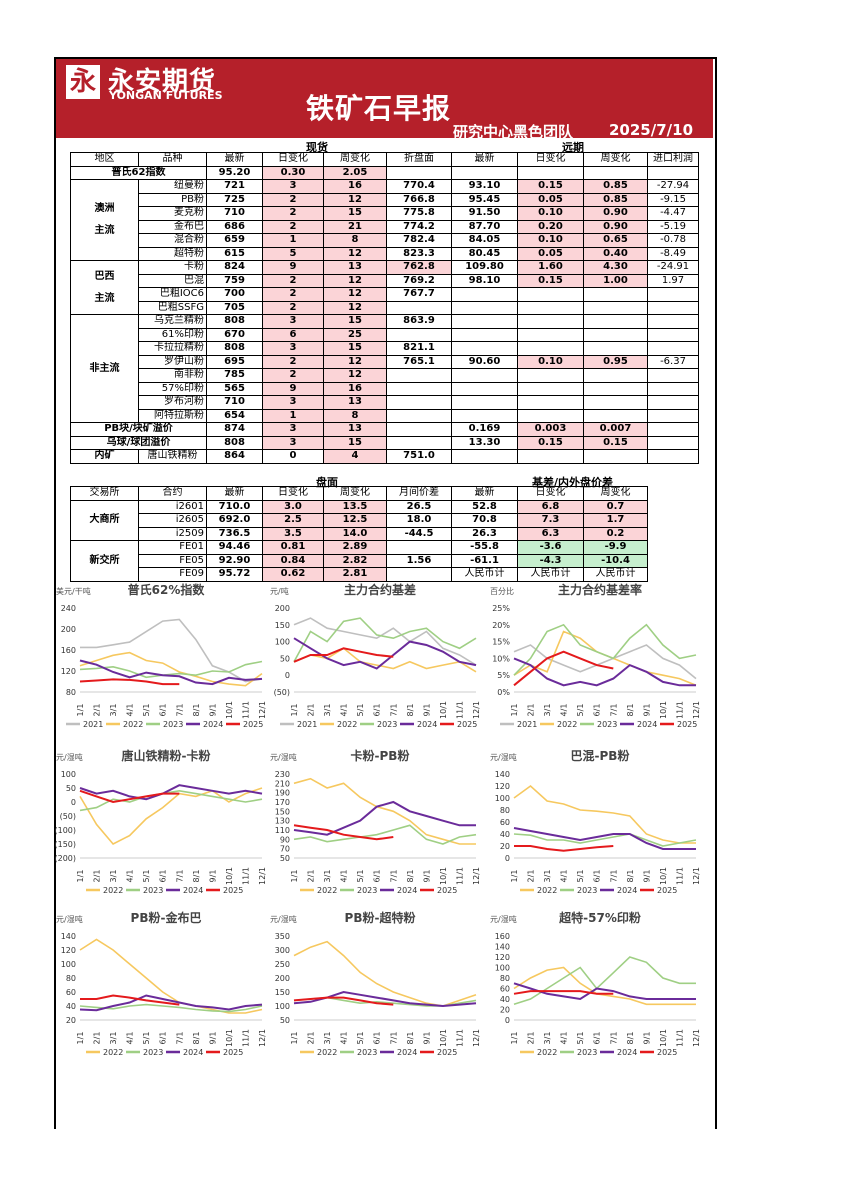  Describe the element at coordinates (505, 978) in the screenshot. I see `y-tick-label: 80` at that location.